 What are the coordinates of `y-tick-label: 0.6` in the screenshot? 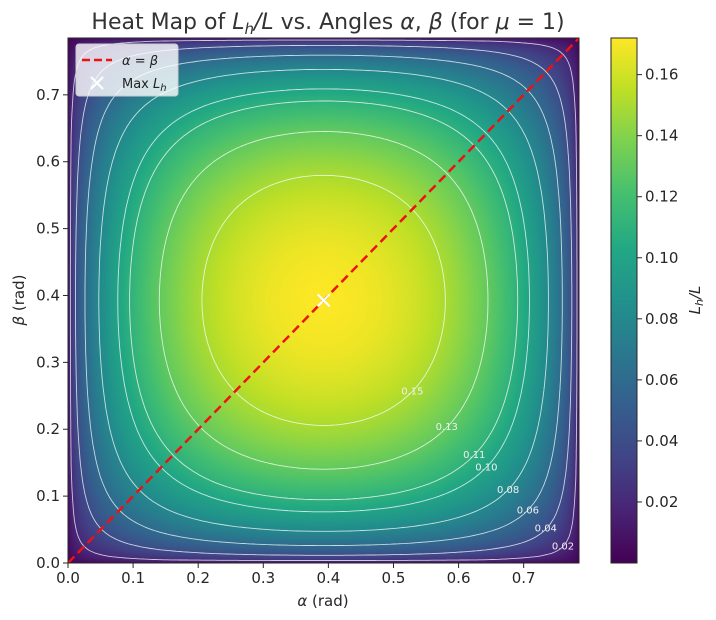 It's located at (48, 162).